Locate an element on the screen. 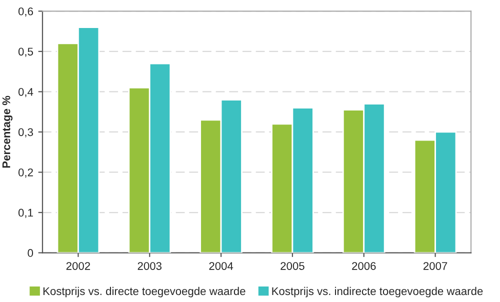 Image resolution: width=500 pixels, height=302 pixels. x-tick-label: 2002 is located at coordinates (78, 266).